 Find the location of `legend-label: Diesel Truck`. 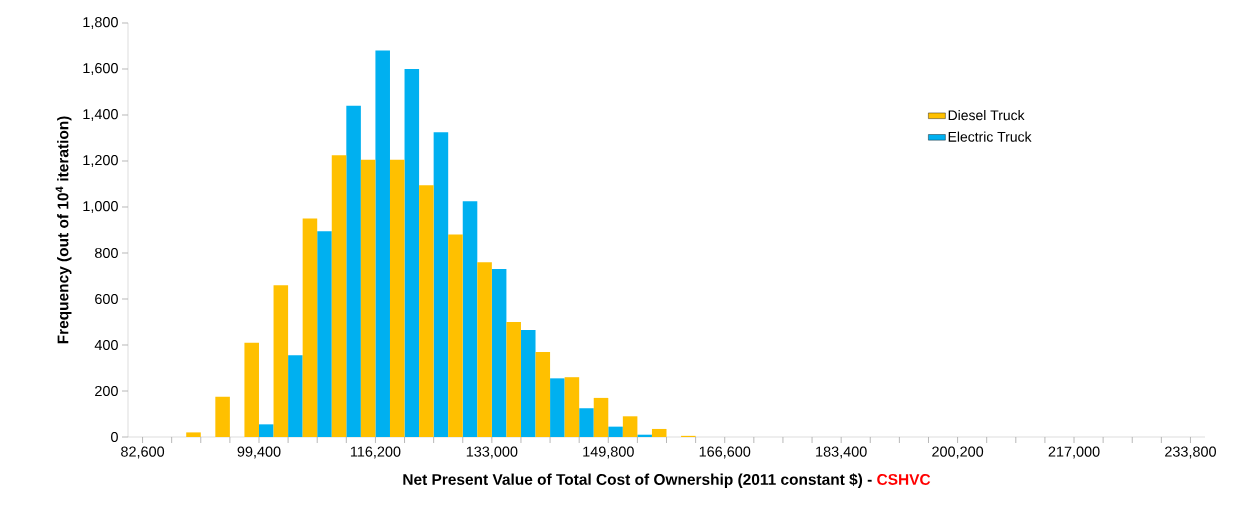

legend-label: Diesel Truck is located at coordinates (986, 115).